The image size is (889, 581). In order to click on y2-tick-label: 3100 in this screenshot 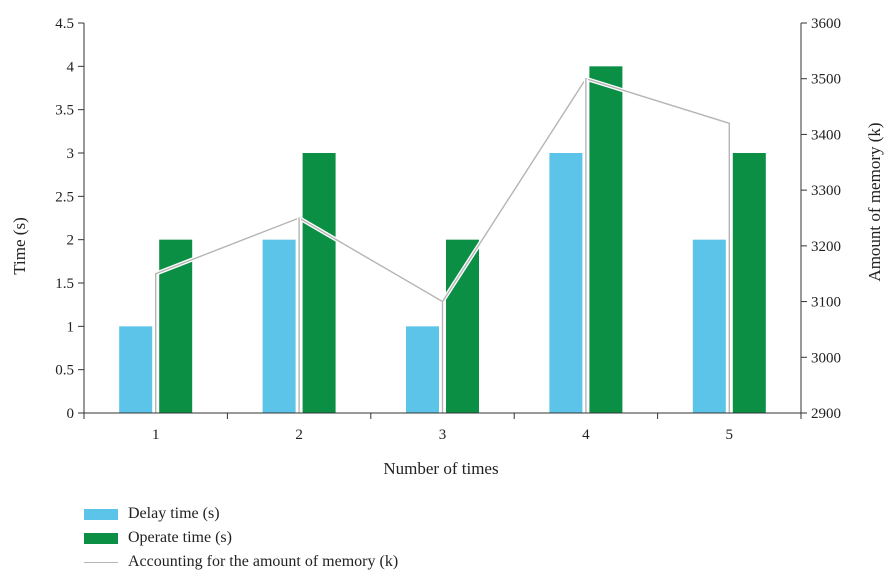, I will do `click(826, 303)`.